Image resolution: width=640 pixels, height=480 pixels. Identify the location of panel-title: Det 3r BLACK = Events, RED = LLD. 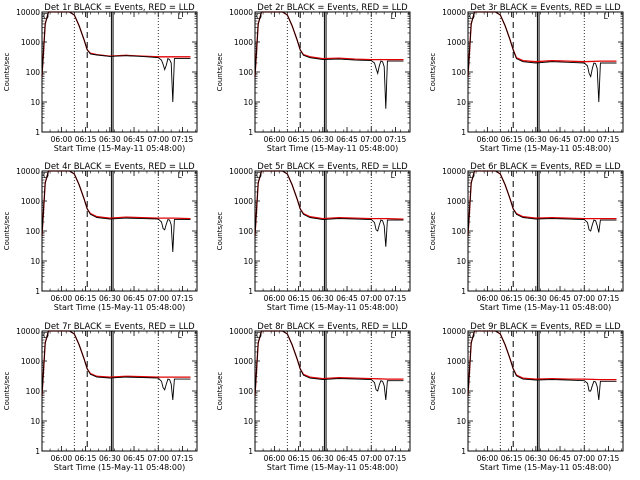
(545, 8).